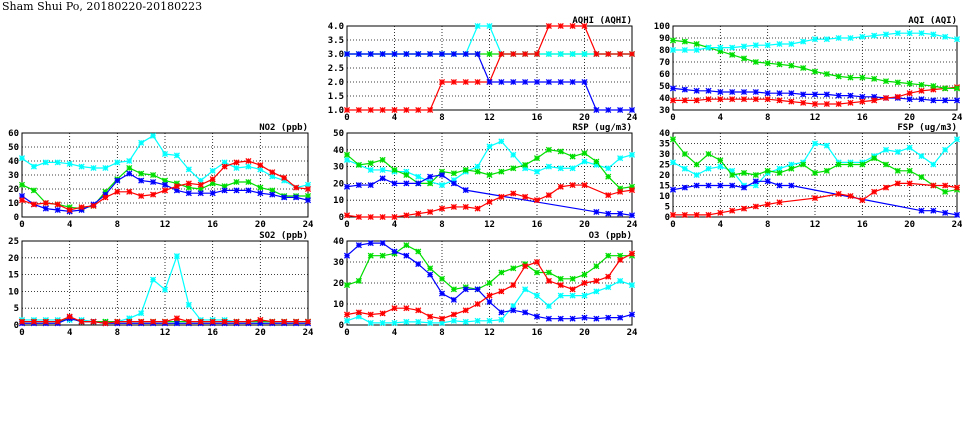 The image size is (975, 447). Describe the element at coordinates (584, 118) in the screenshot. I see `x-tick-label: 20` at that location.